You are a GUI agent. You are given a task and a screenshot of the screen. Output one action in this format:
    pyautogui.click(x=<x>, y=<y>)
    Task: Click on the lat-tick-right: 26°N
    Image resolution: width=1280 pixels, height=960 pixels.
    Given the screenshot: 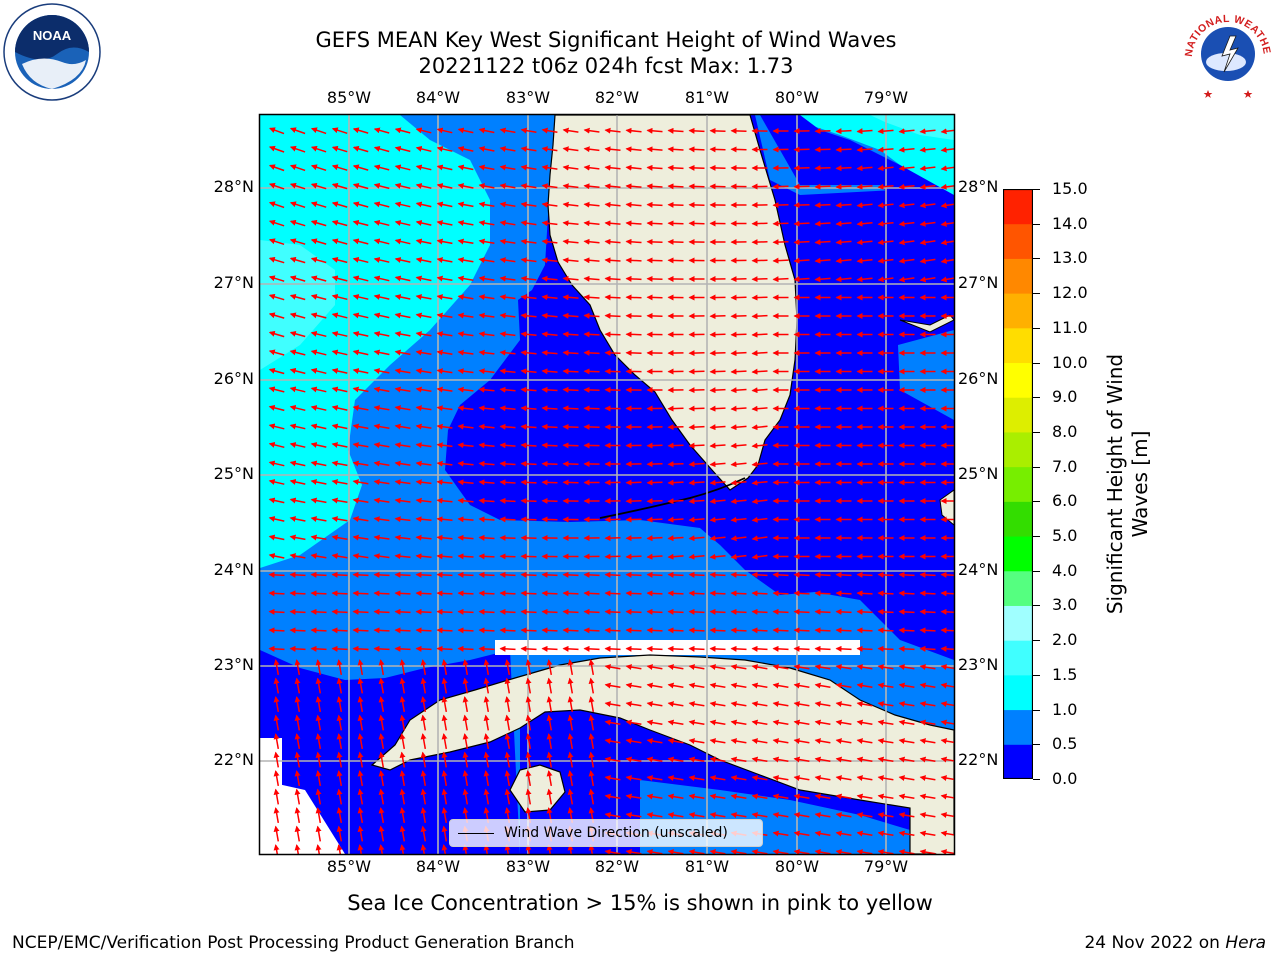 What is the action you would take?
    pyautogui.click(x=978, y=378)
    